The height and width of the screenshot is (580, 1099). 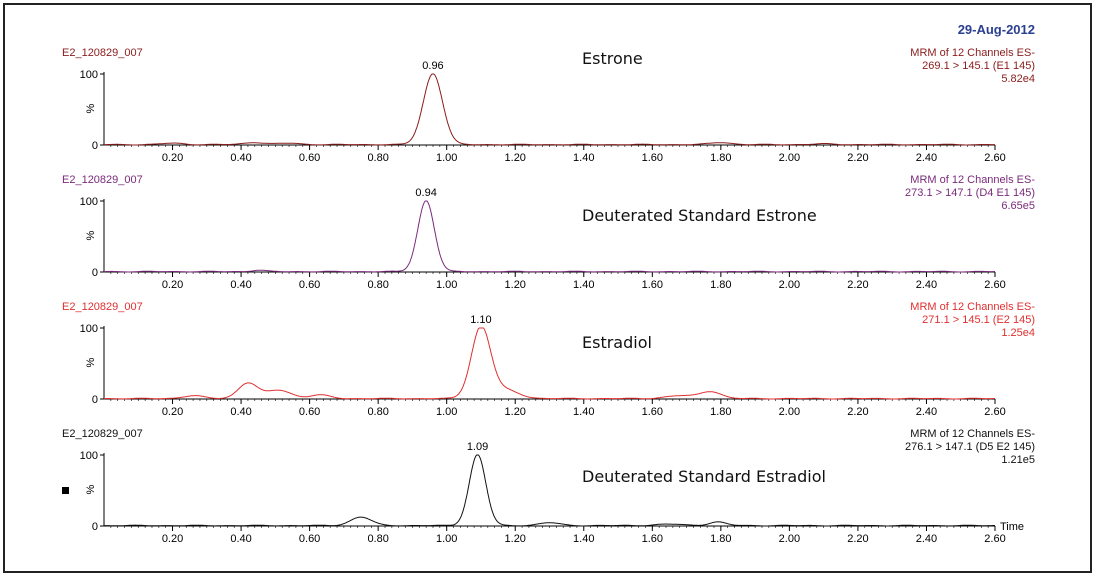 I want to click on intensity-label: 1.21e5, so click(x=1018, y=460).